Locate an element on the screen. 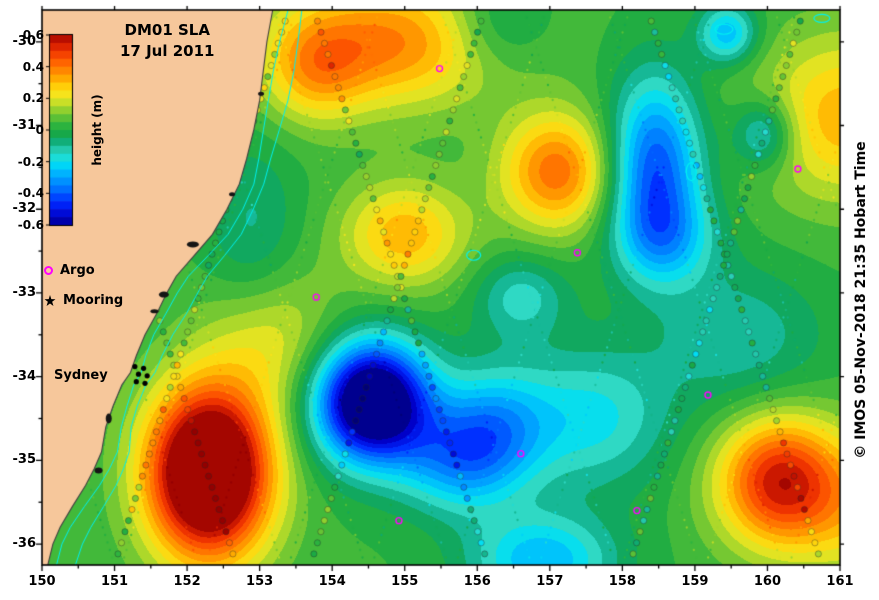  lat-tick-label: -30 is located at coordinates (24, 41).